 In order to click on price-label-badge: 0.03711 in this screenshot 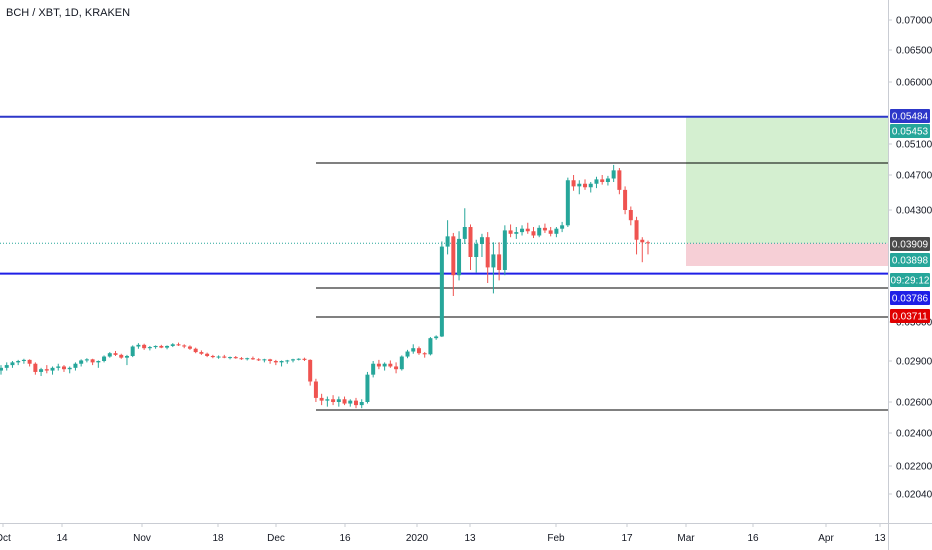, I will do `click(910, 316)`.